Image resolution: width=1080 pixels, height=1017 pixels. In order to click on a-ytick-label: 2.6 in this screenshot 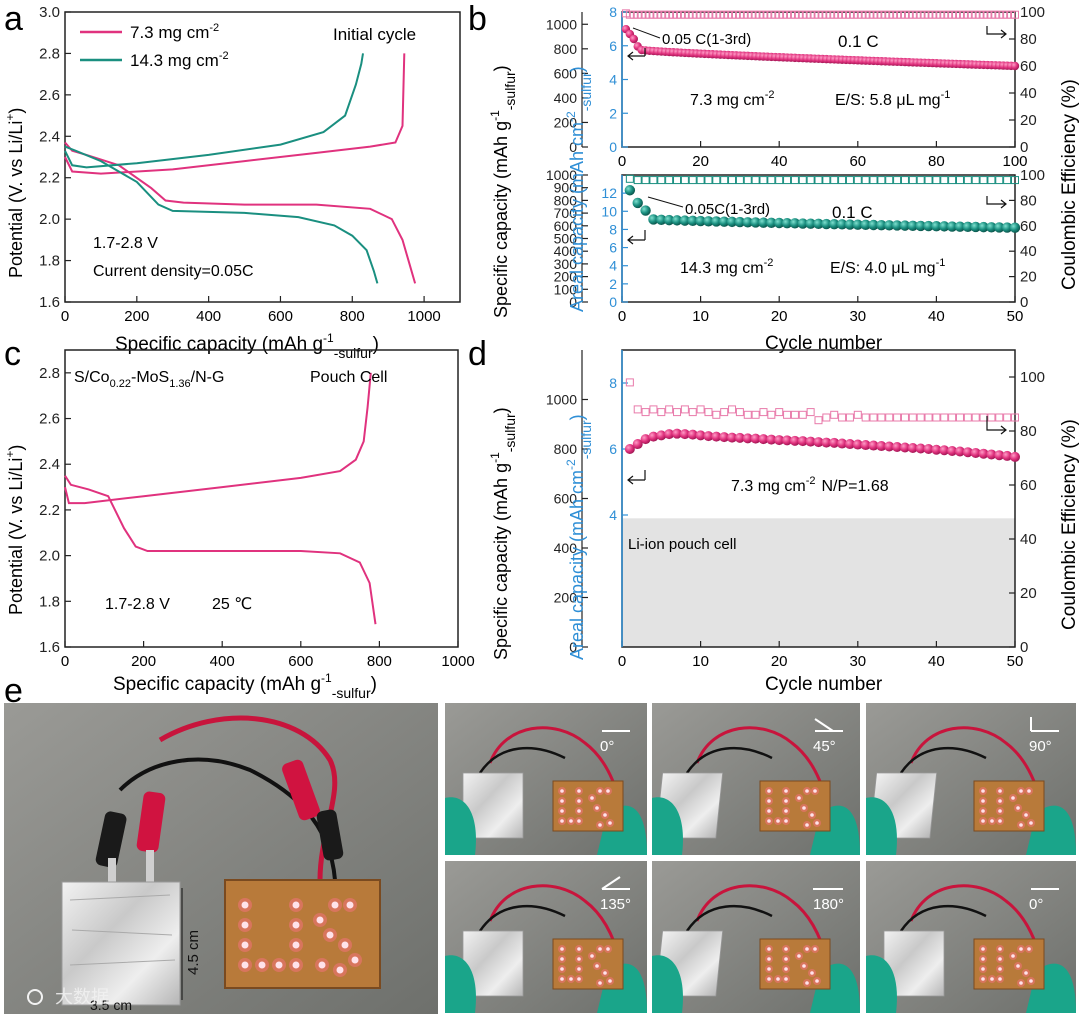, I will do `click(49, 95)`.